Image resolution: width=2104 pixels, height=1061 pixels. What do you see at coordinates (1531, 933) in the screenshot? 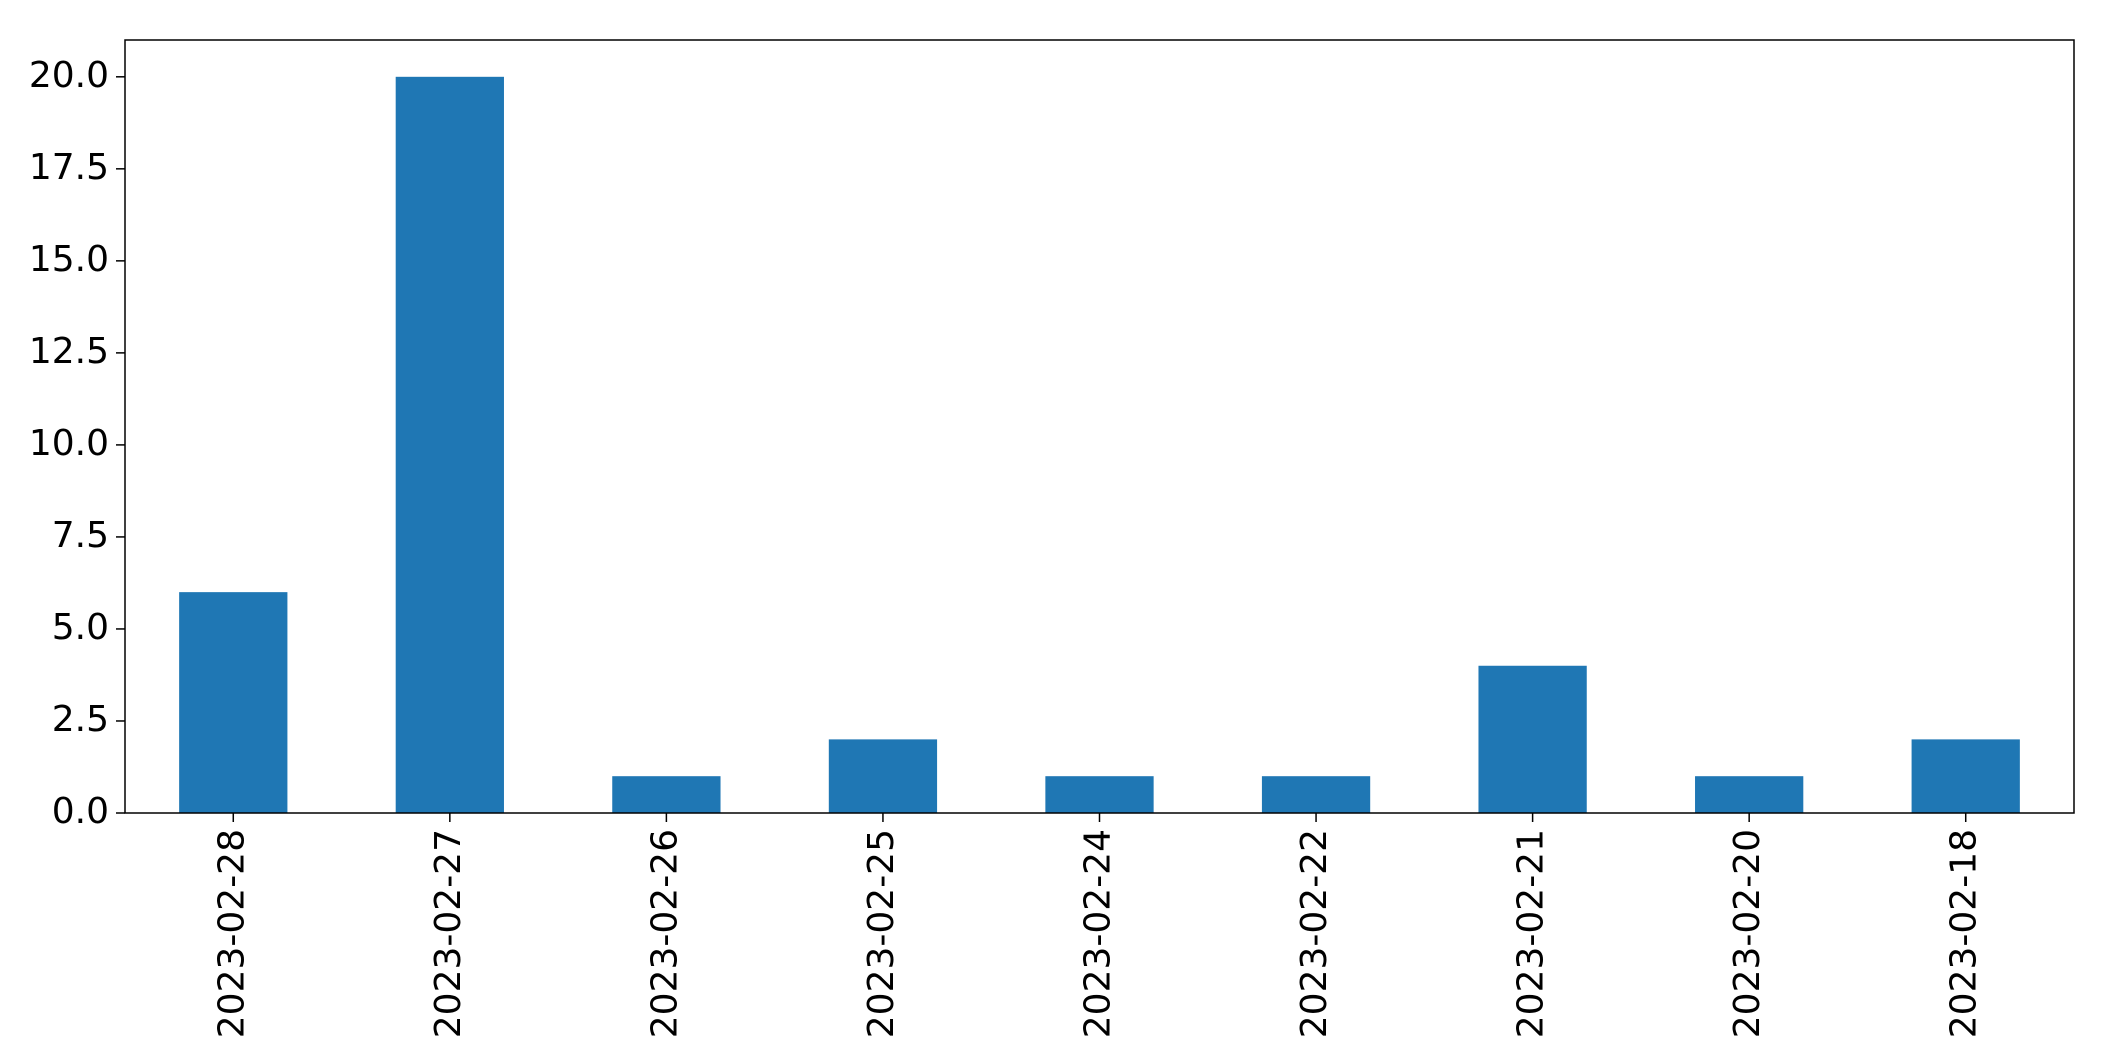
I see `x-tick-label: 2023-02-21` at bounding box center [1531, 933].